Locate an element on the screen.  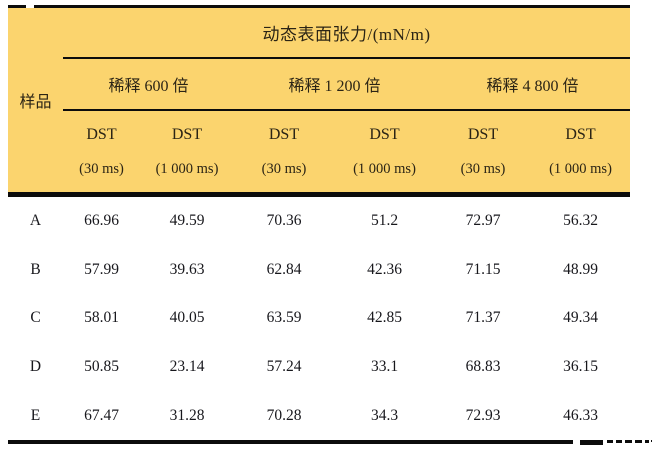
value-cell: 36.15 is located at coordinates (580, 367).